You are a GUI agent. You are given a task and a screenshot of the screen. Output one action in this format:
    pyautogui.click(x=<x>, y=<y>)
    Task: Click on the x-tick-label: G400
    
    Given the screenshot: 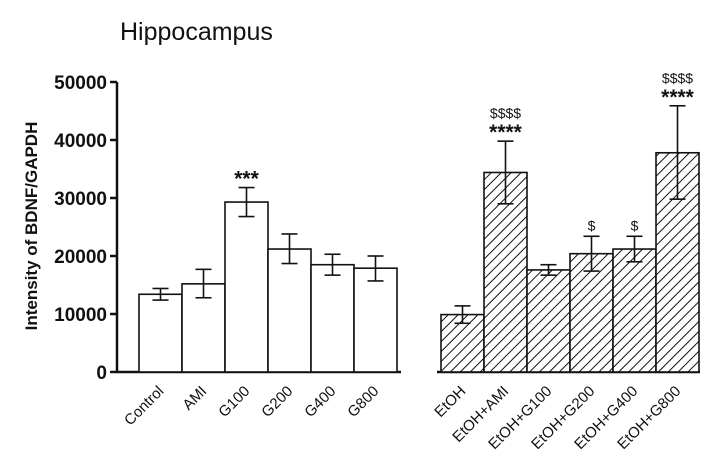 What is the action you would take?
    pyautogui.click(x=320, y=402)
    